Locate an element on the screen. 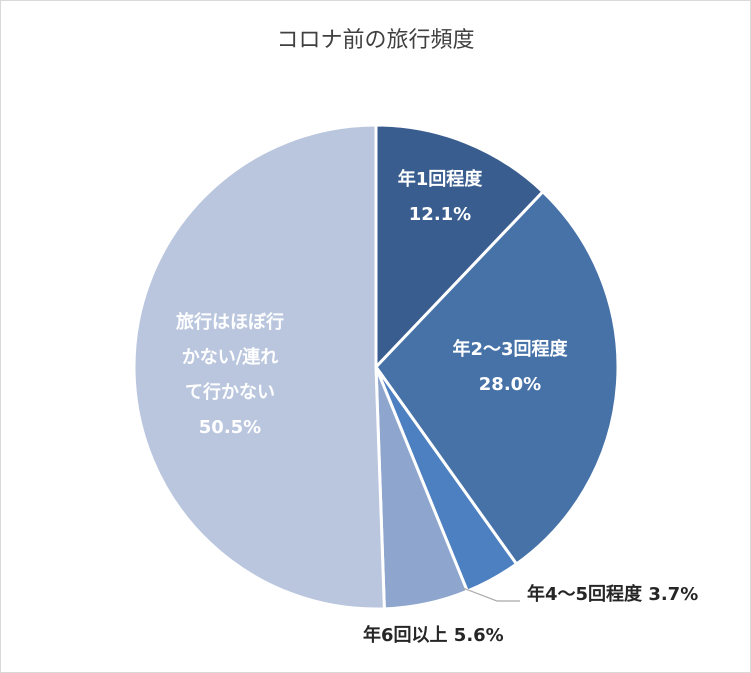 Image resolution: width=751 pixels, height=673 pixels. slice-category-label: 旅行はほぼ行 is located at coordinates (230, 322).